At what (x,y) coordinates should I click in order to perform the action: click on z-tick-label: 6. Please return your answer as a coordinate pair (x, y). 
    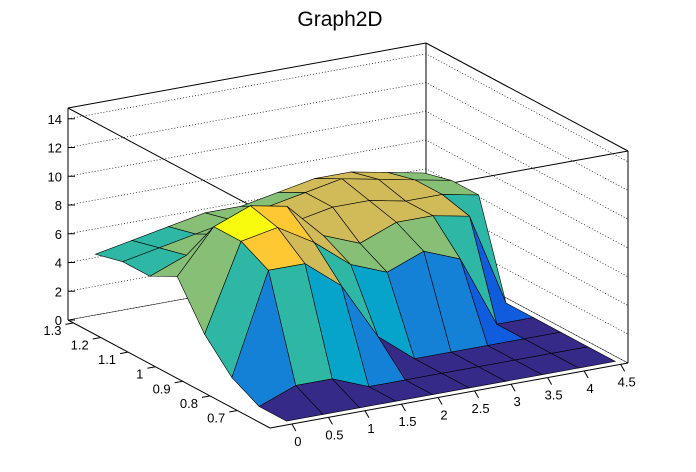
    Looking at the image, I should click on (58, 234).